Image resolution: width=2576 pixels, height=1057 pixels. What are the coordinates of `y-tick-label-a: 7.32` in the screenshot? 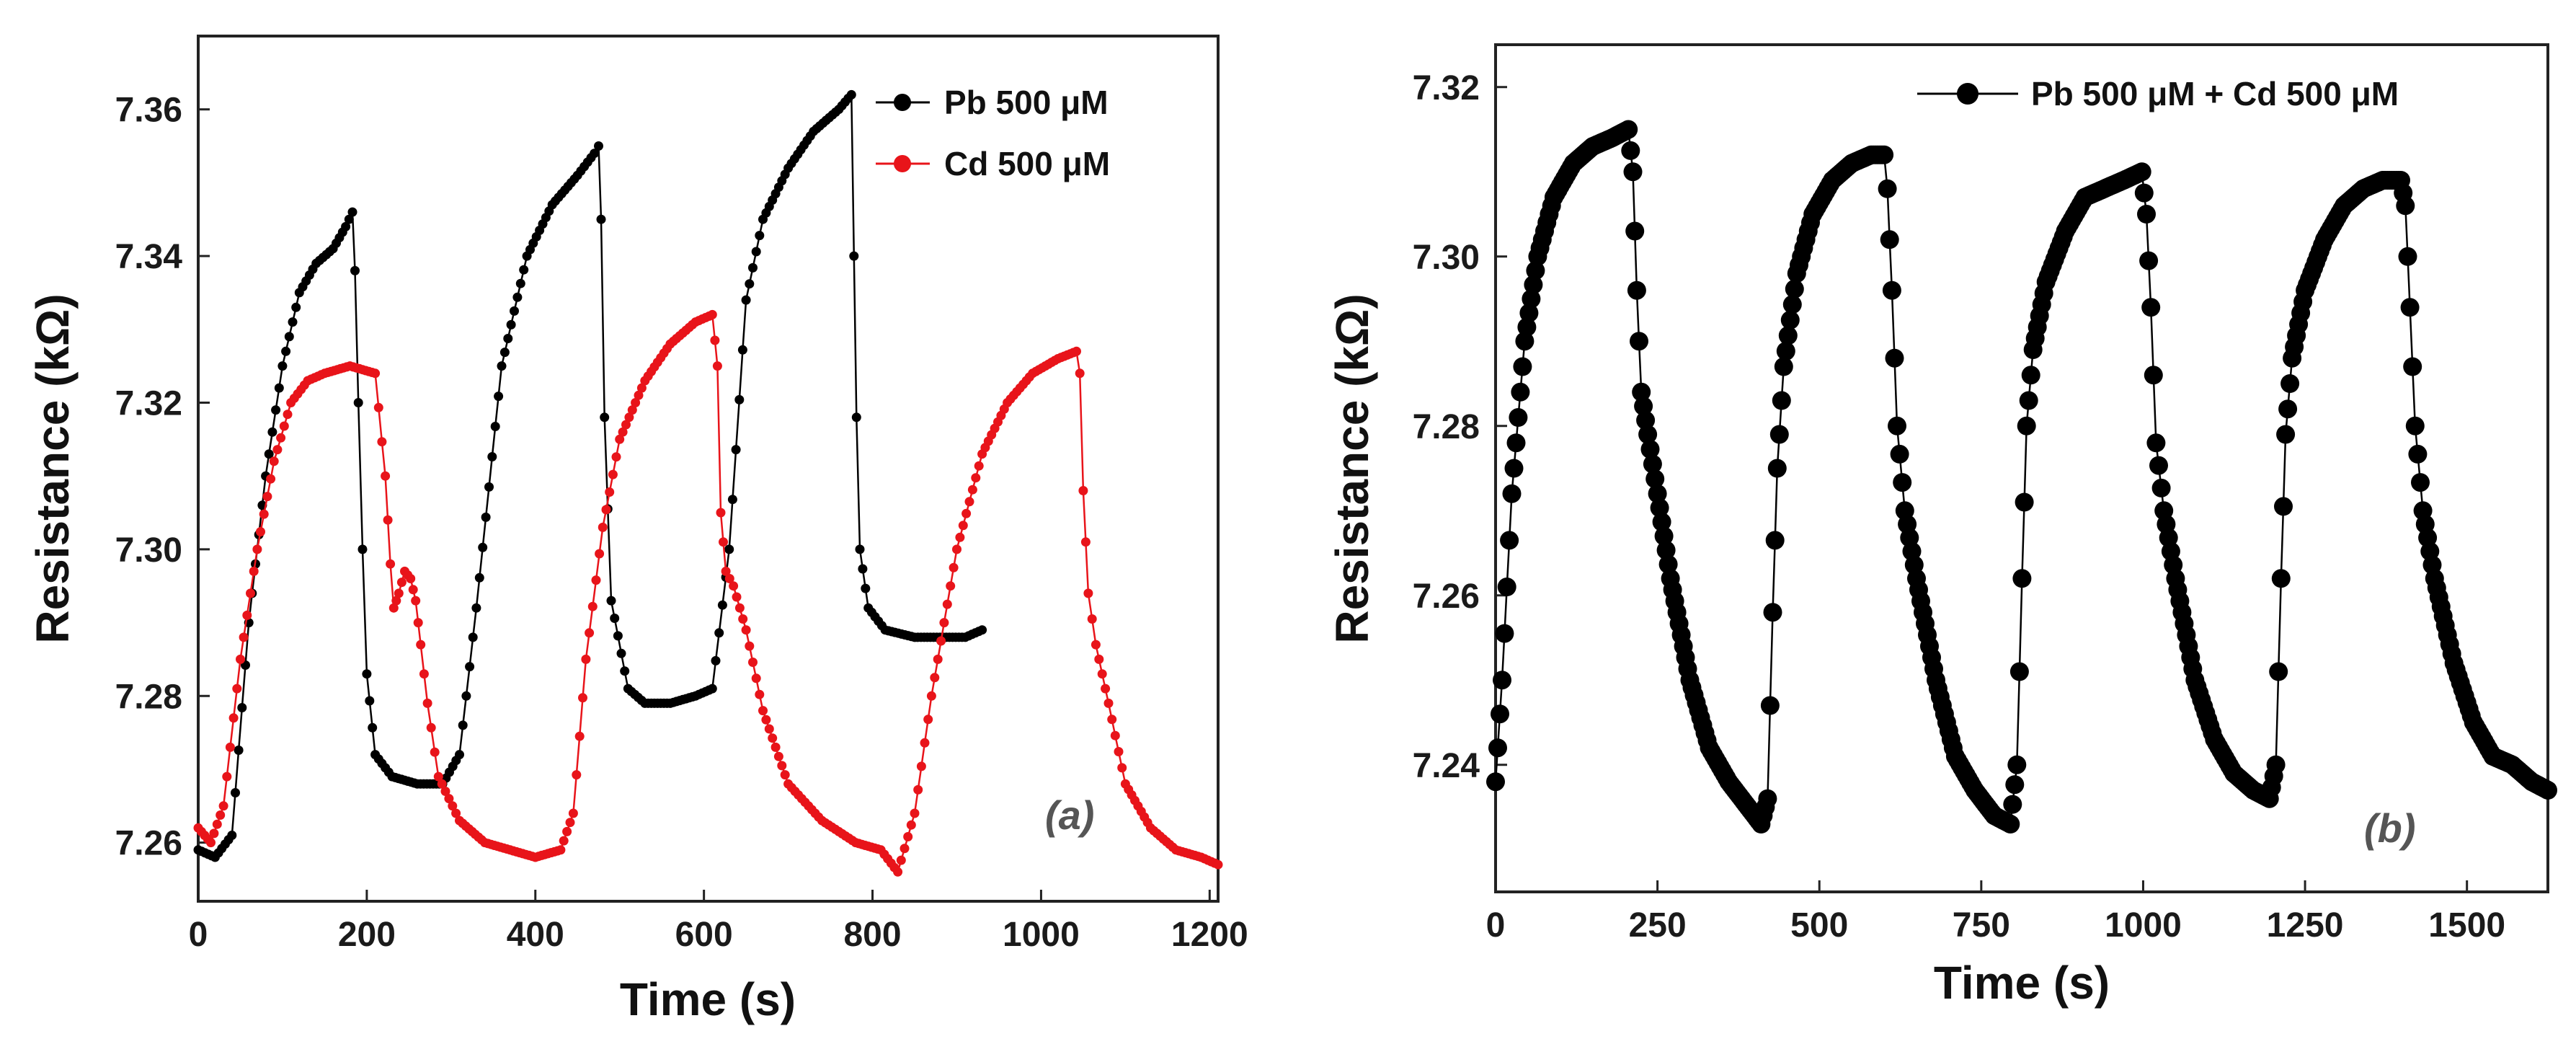 It's located at (148, 404).